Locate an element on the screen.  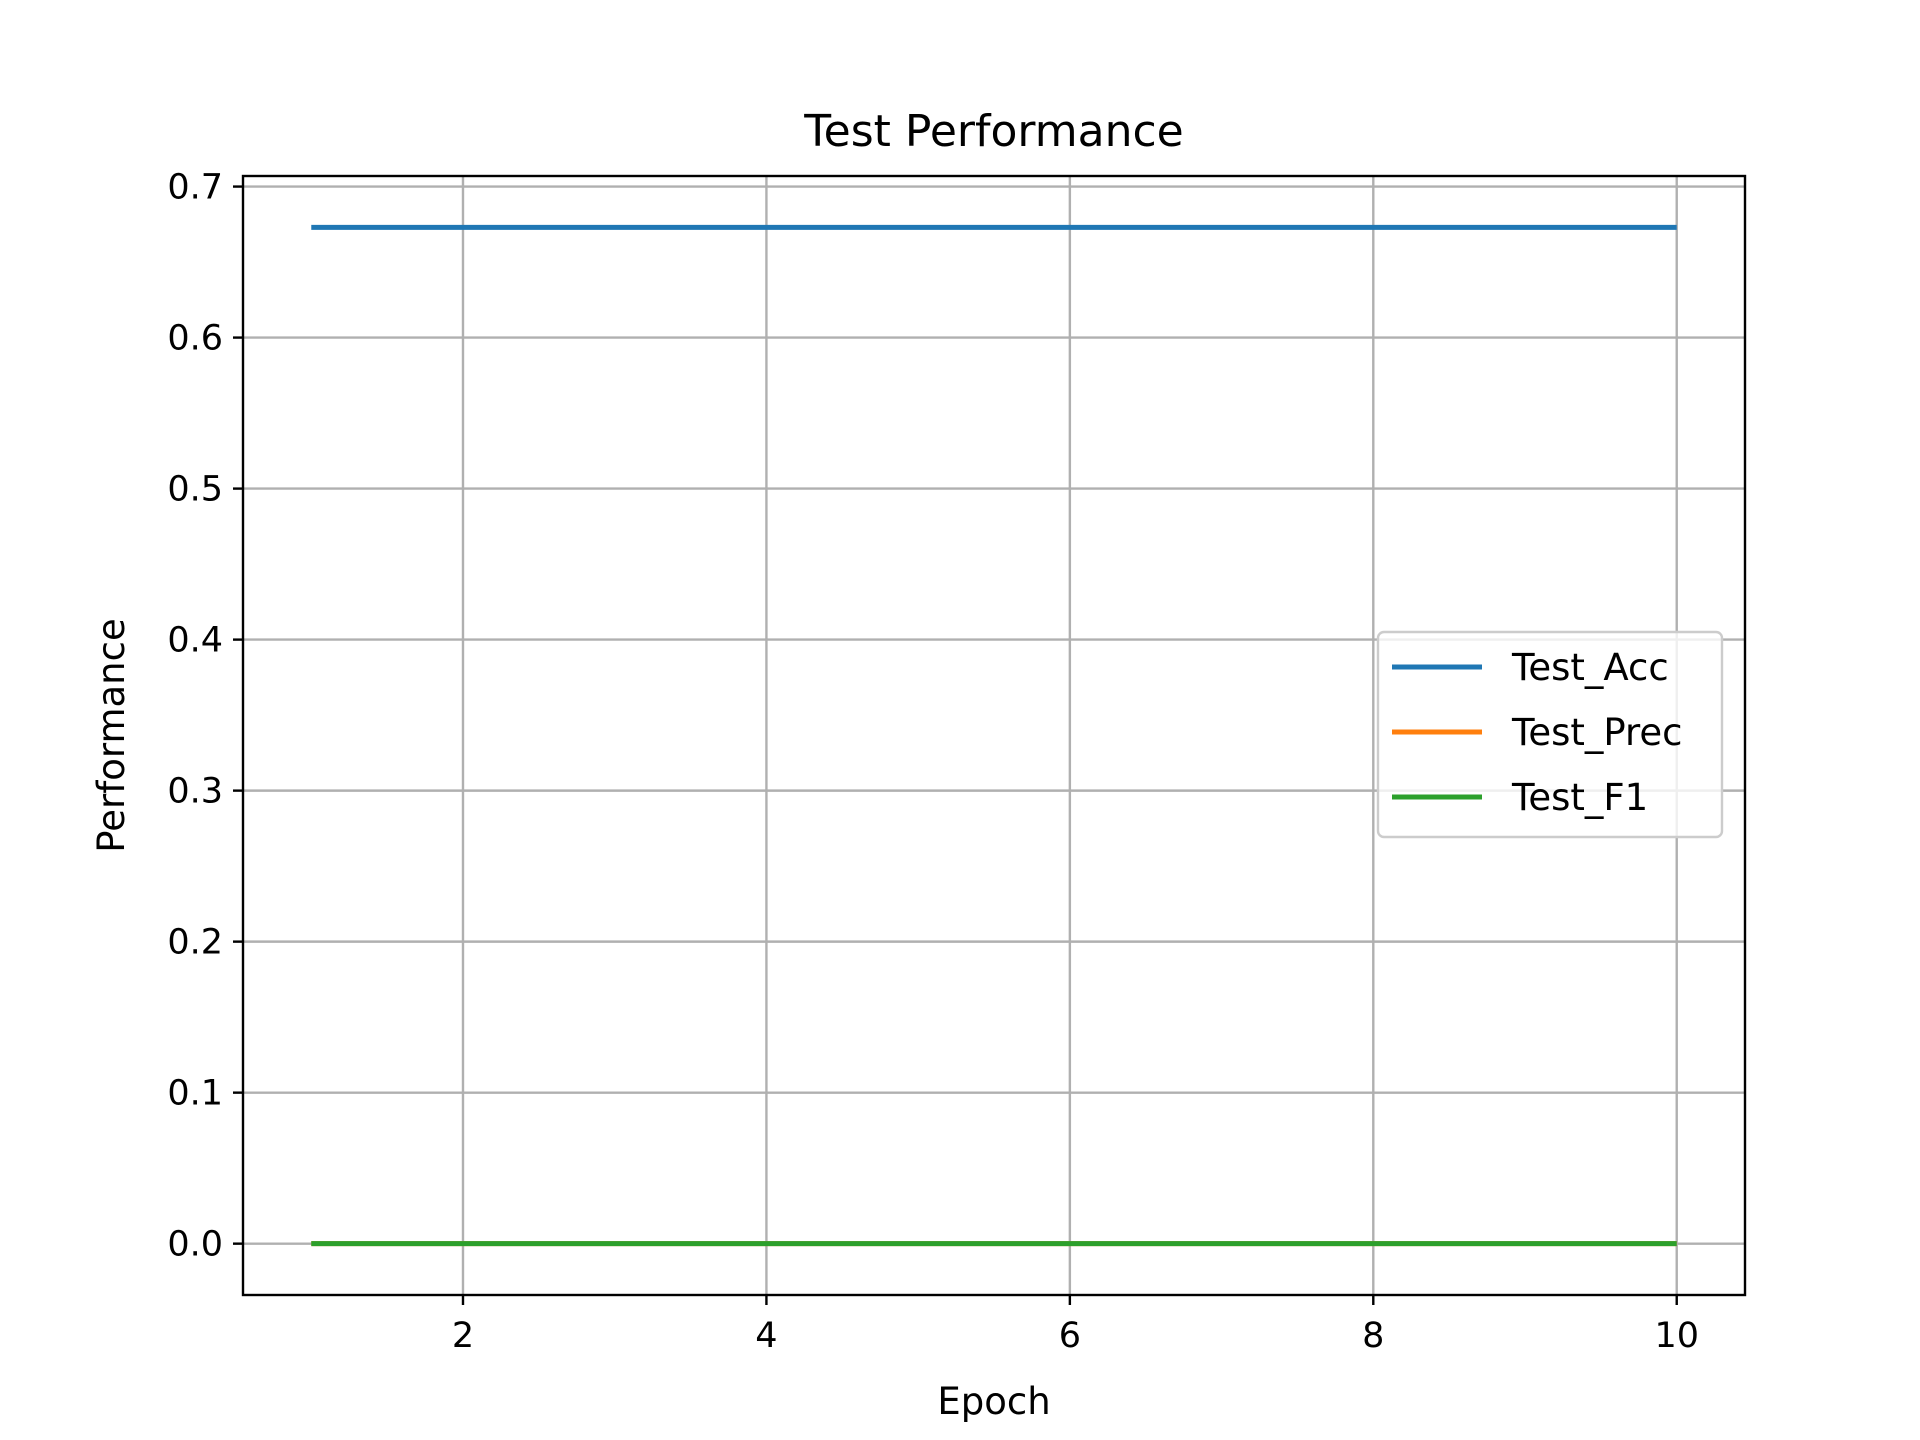
x-tick-label: 2 is located at coordinates (463, 1336).